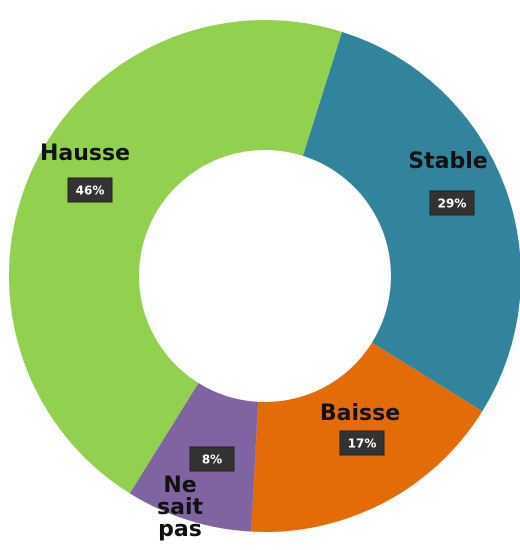 The width and height of the screenshot is (520, 550). I want to click on category-label: Hausse, so click(85, 153).